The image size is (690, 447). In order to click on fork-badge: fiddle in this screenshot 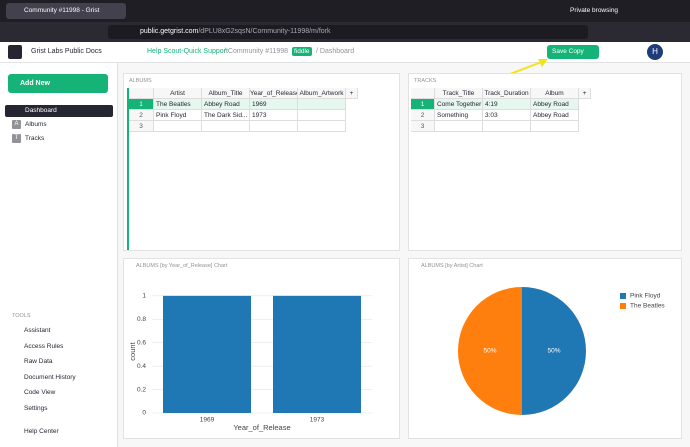, I will do `click(302, 51)`.